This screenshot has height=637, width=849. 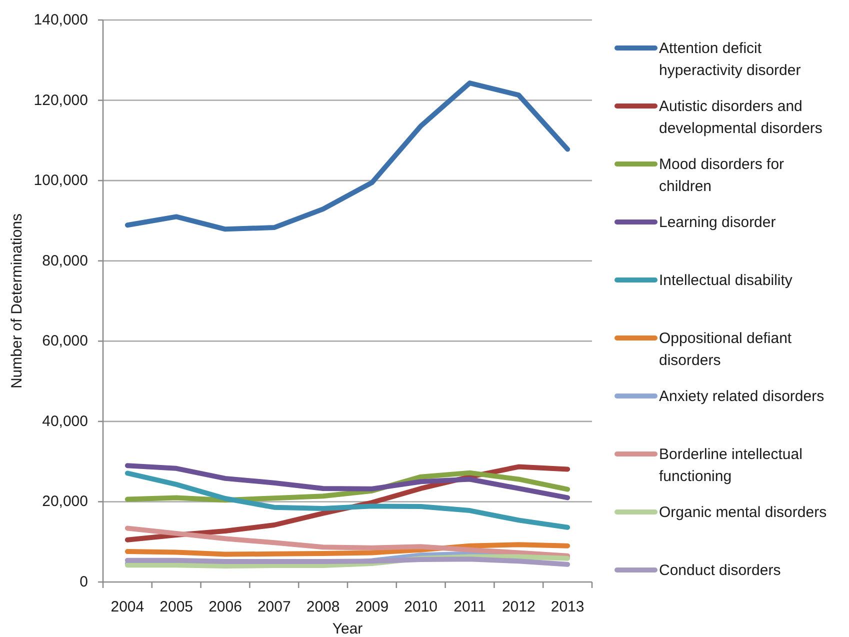 I want to click on x-tick-label: 2011, so click(x=470, y=607).